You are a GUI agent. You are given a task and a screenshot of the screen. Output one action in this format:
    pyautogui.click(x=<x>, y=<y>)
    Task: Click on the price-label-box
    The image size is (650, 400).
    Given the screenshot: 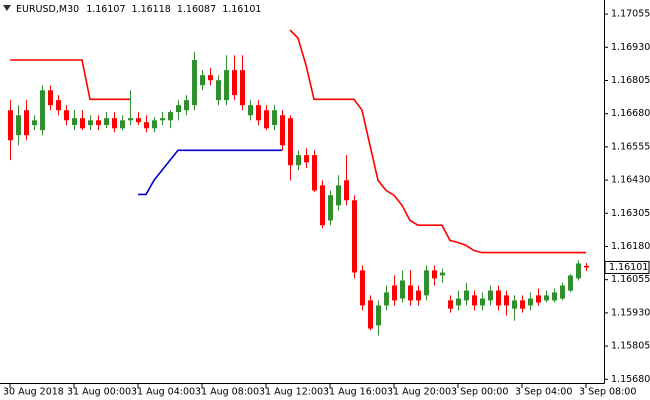 What is the action you would take?
    pyautogui.click(x=627, y=267)
    